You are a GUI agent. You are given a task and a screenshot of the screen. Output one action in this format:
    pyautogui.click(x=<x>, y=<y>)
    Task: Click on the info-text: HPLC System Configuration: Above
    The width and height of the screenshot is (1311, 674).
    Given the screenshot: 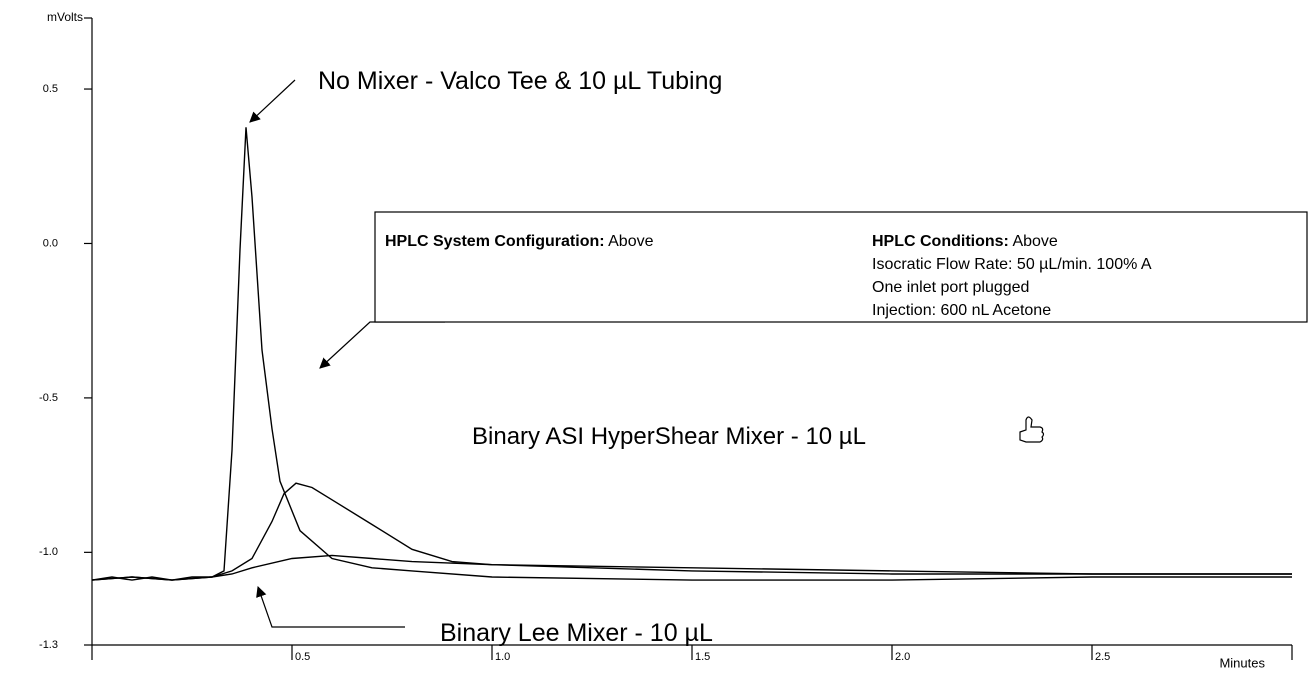 What is the action you would take?
    pyautogui.click(x=519, y=241)
    